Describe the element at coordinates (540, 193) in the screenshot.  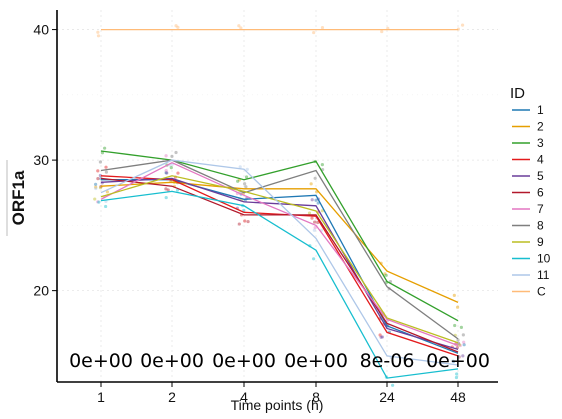
I see `legend-label: 6` at that location.